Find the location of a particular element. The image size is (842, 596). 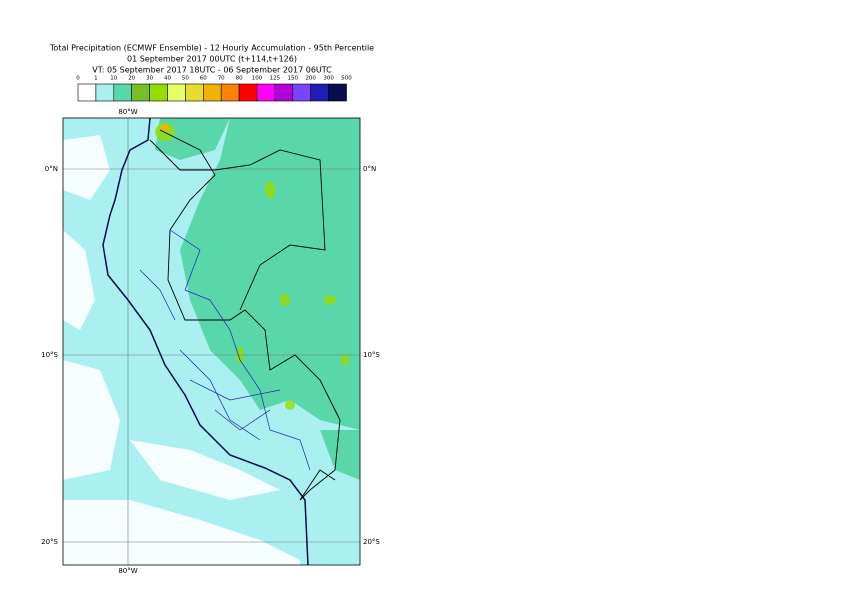

legend-label: 10 is located at coordinates (113, 79).